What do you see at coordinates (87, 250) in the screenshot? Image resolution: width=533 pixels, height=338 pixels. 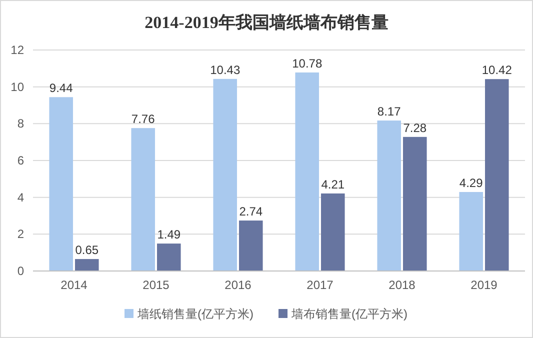 I see `data-label: 0.65` at bounding box center [87, 250].